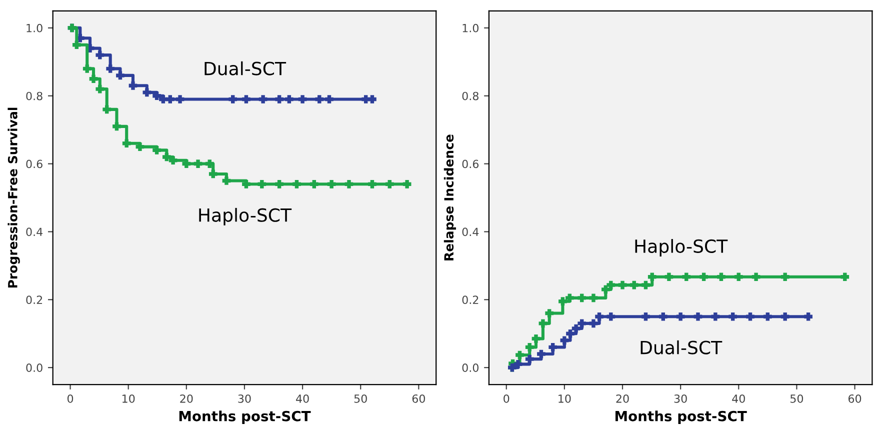 This screenshot has width=881, height=437. Describe the element at coordinates (450, 197) in the screenshot. I see `y-axis-title: Relapse Incidence` at that location.